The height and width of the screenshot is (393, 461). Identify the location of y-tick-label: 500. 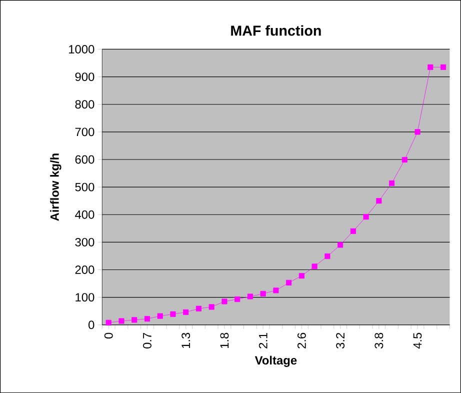
(84, 187).